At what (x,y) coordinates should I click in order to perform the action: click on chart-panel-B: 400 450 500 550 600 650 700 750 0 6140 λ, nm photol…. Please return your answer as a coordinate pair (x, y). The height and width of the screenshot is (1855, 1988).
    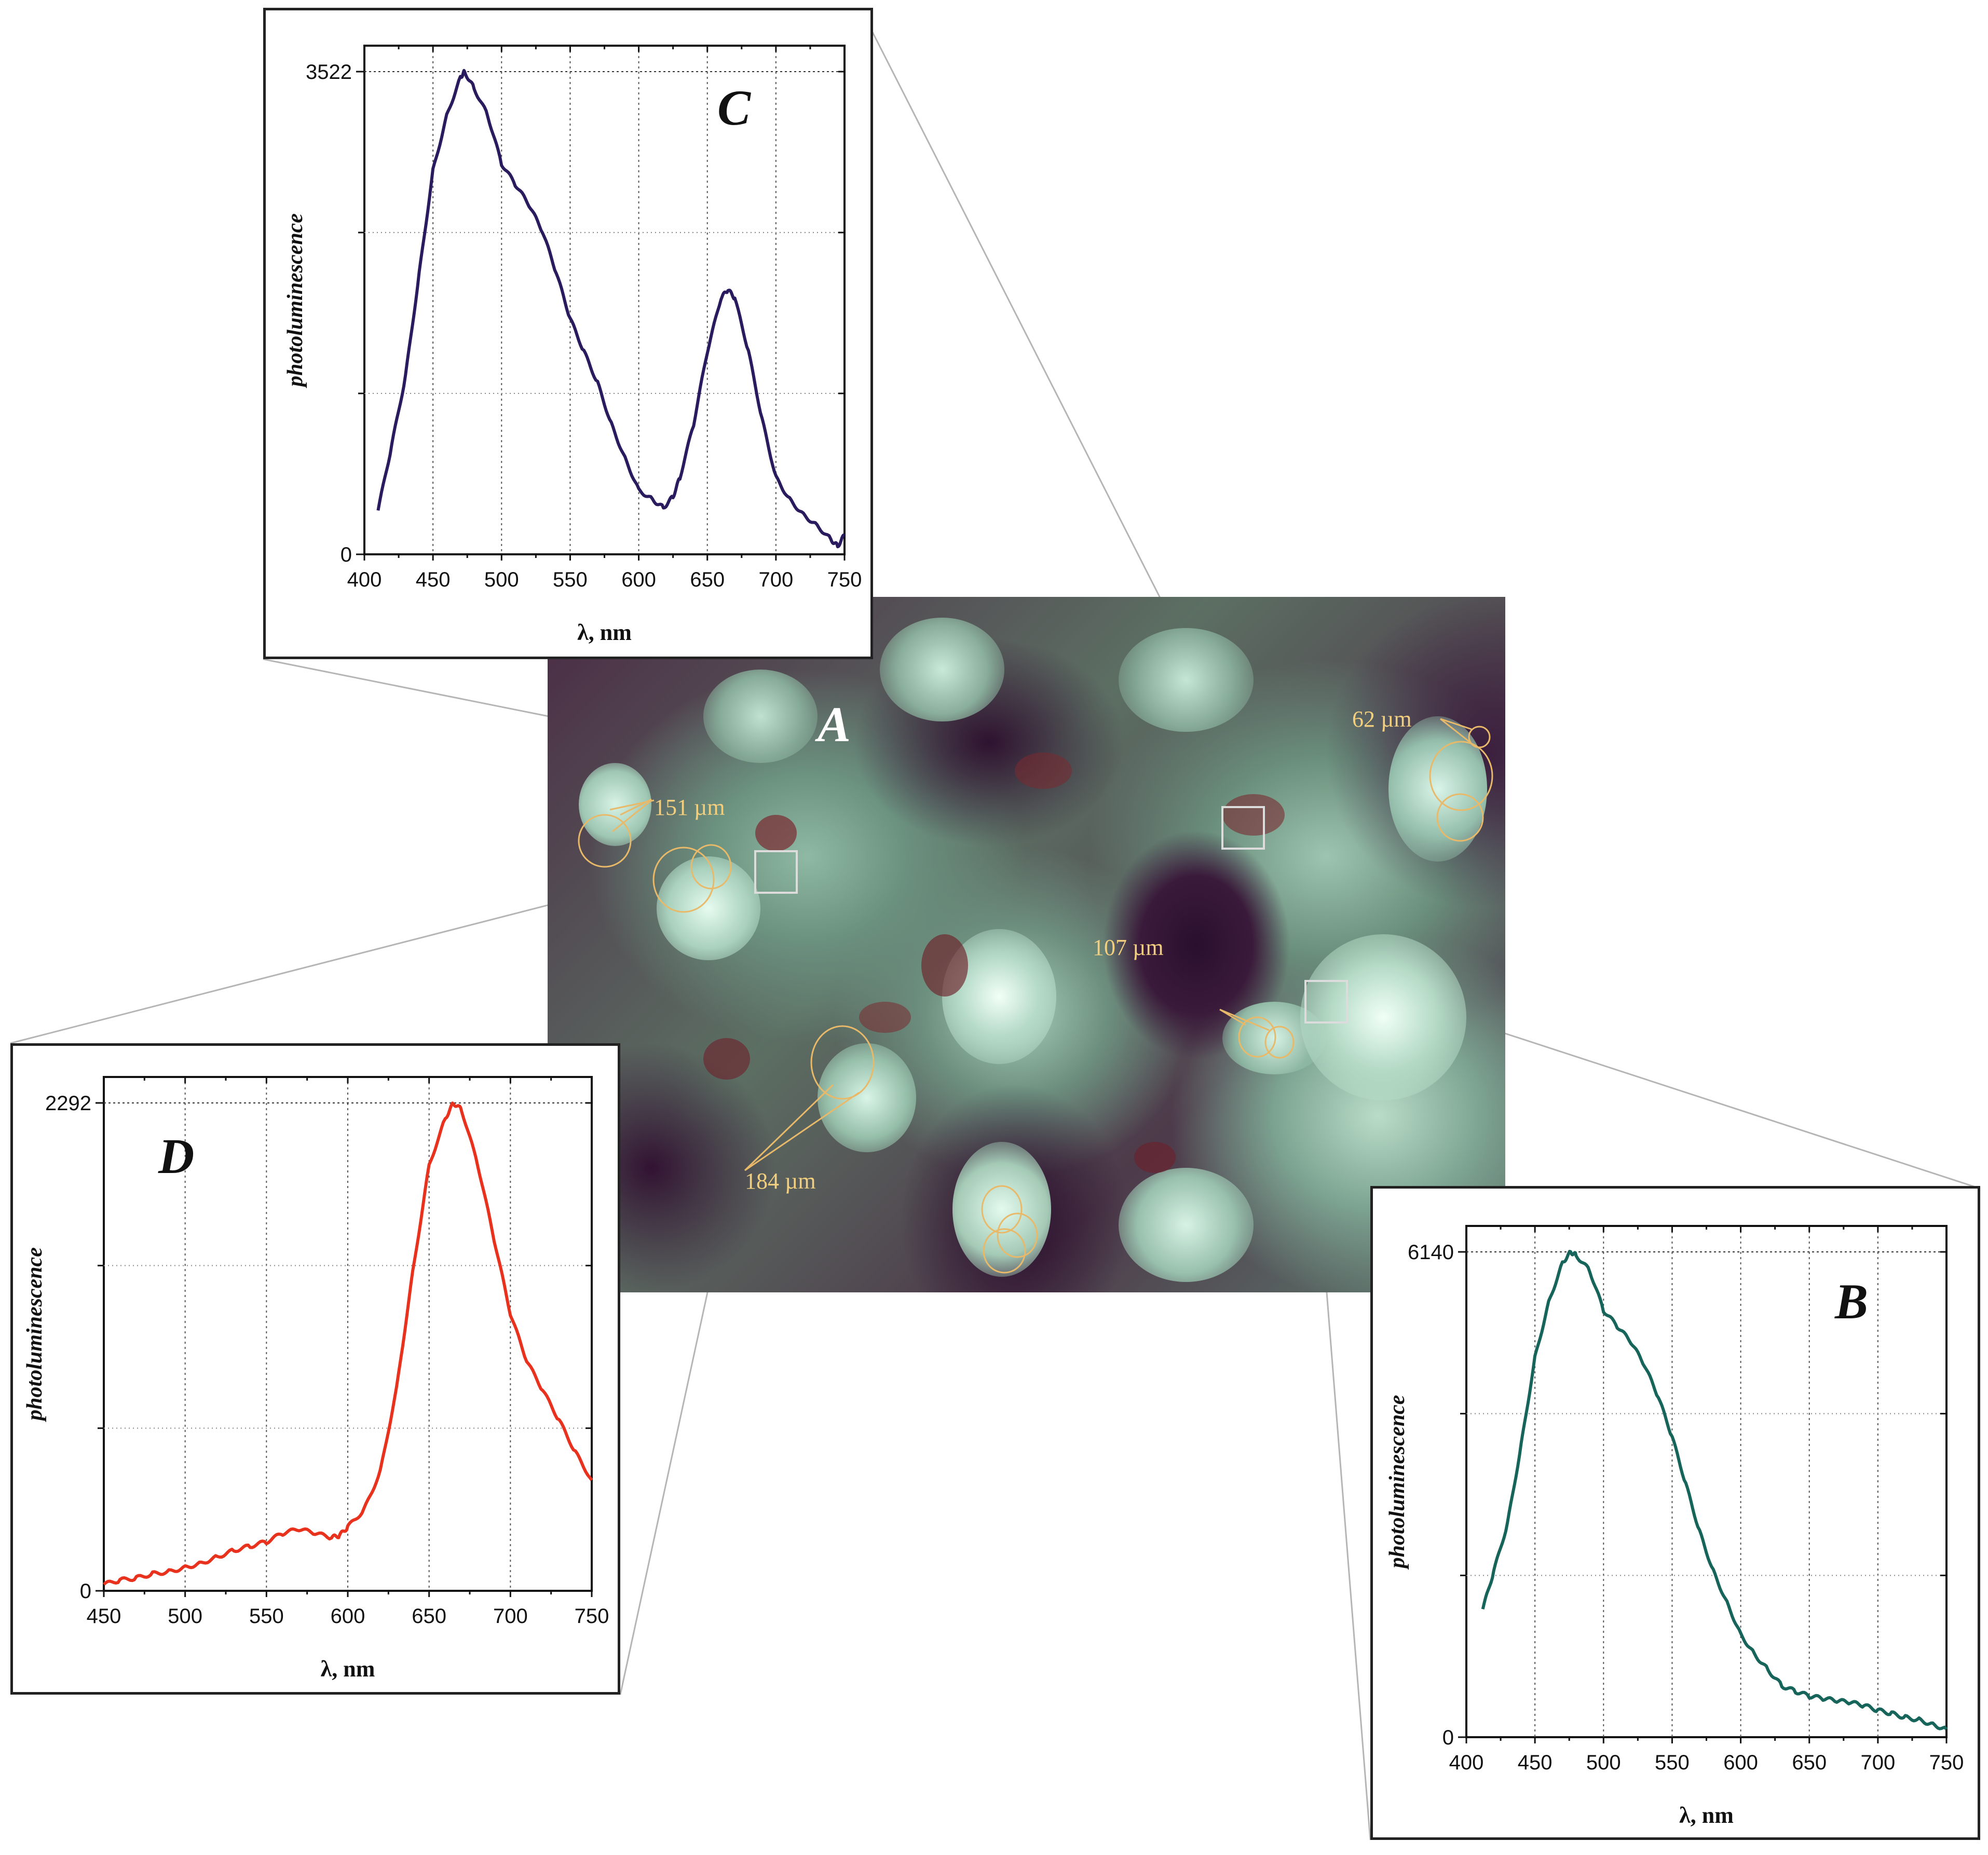
    Looking at the image, I should click on (1675, 1513).